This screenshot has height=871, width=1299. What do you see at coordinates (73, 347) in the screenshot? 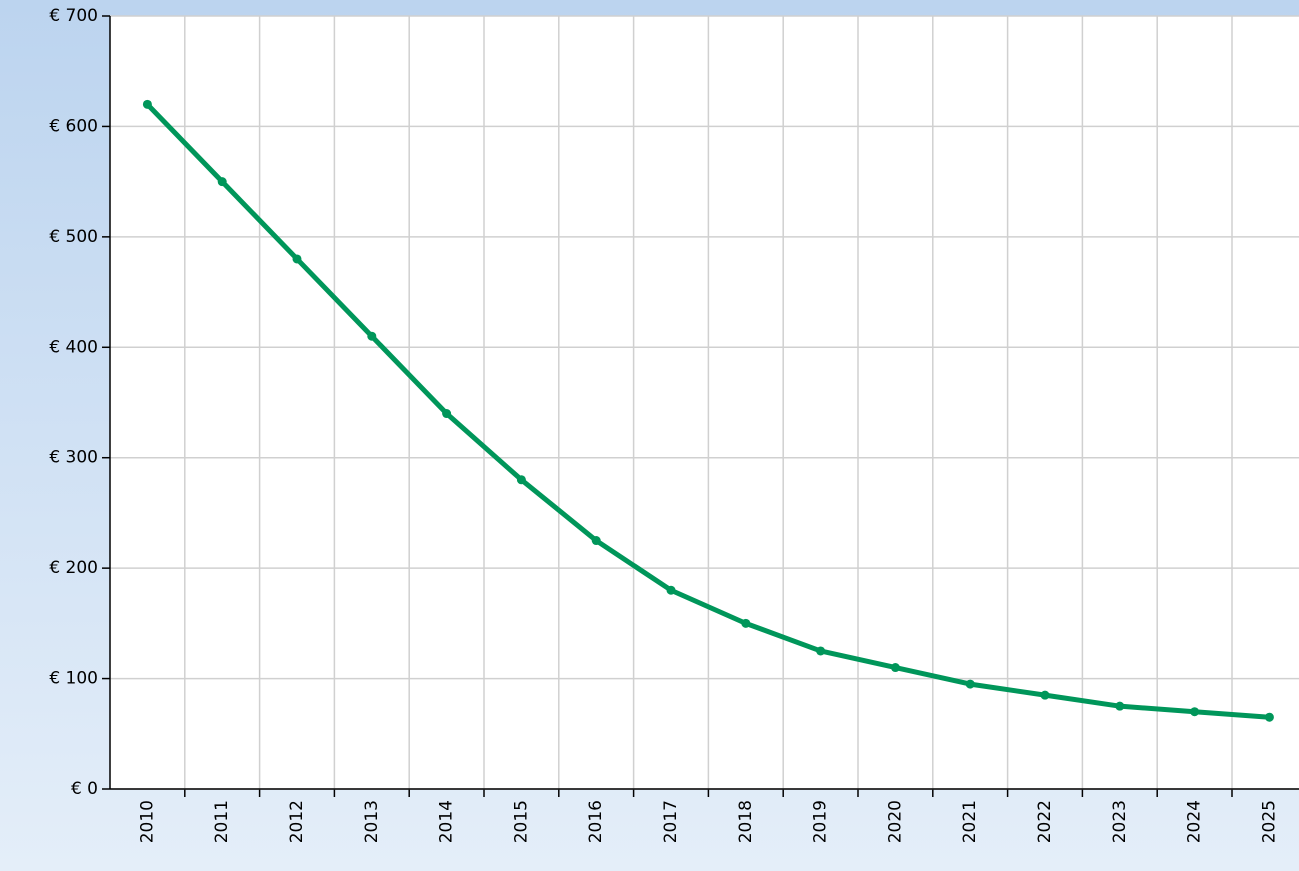
I see `y-tick-label: € 400` at bounding box center [73, 347].